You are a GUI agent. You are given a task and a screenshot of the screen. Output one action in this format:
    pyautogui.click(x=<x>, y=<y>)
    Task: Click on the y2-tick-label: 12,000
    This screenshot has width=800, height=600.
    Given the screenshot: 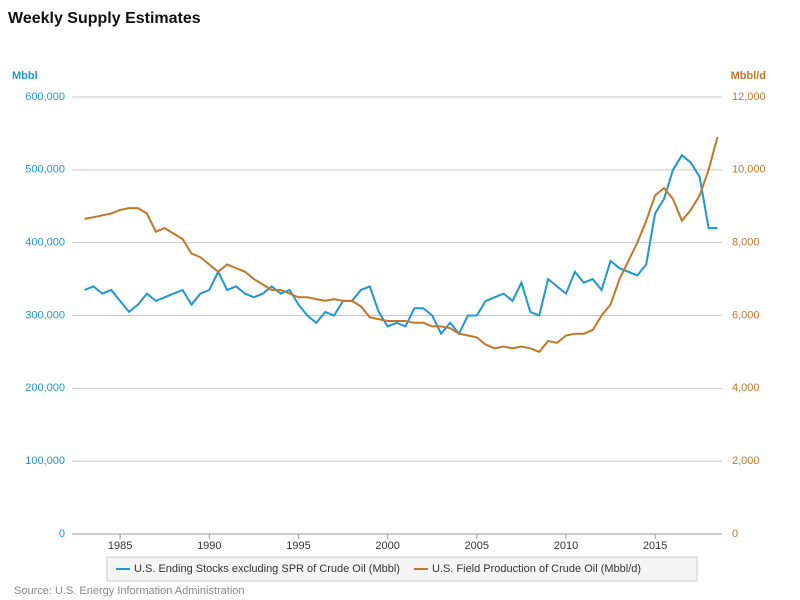 What is the action you would take?
    pyautogui.click(x=749, y=97)
    